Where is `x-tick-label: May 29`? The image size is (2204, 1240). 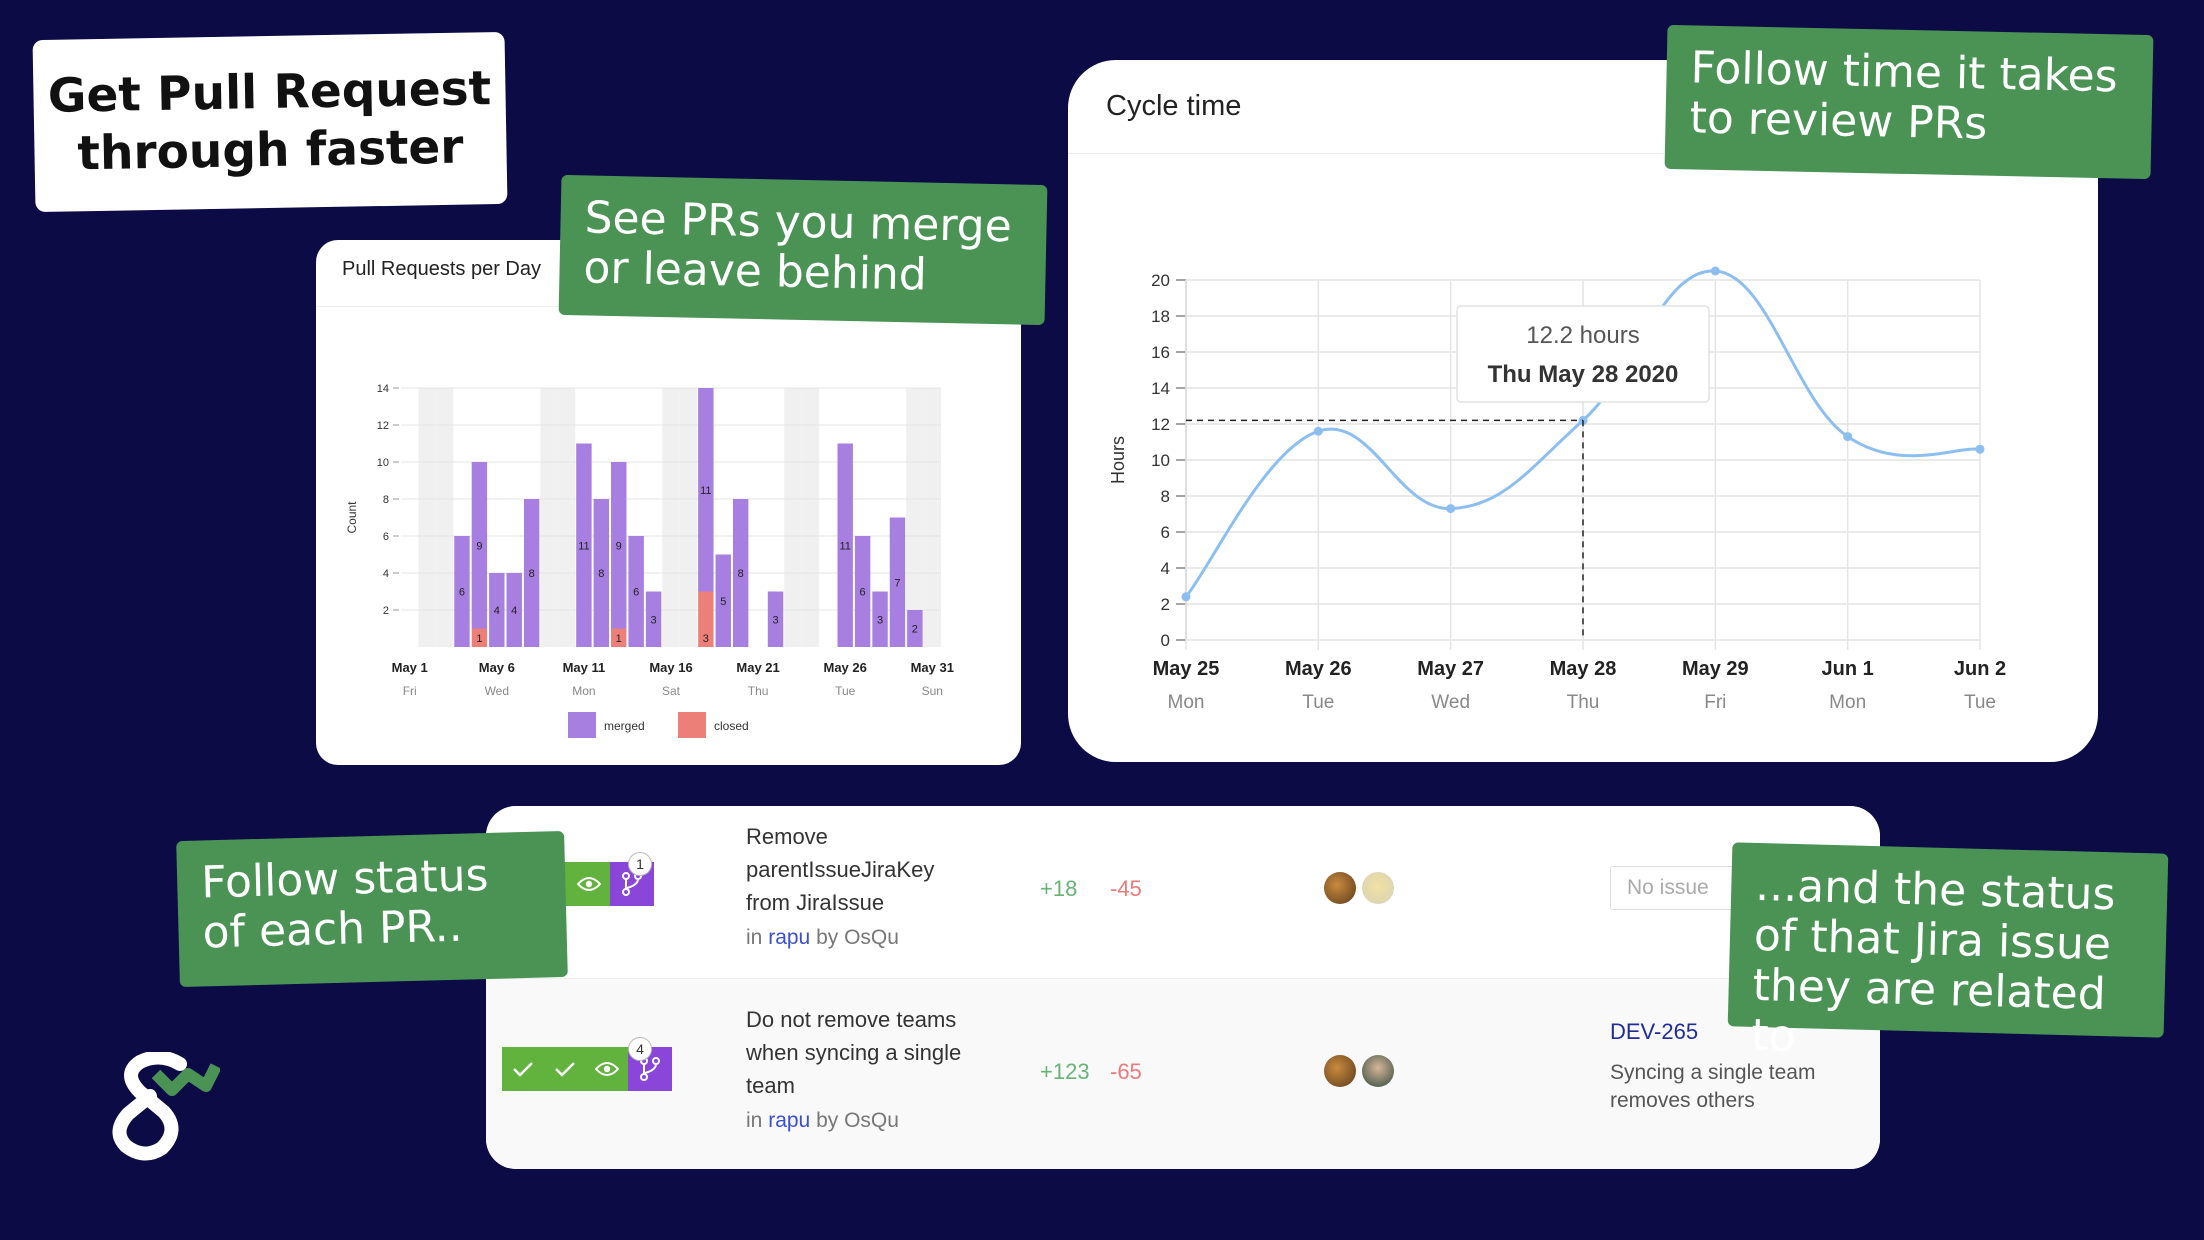 x-tick-label: May 29 is located at coordinates (1715, 669).